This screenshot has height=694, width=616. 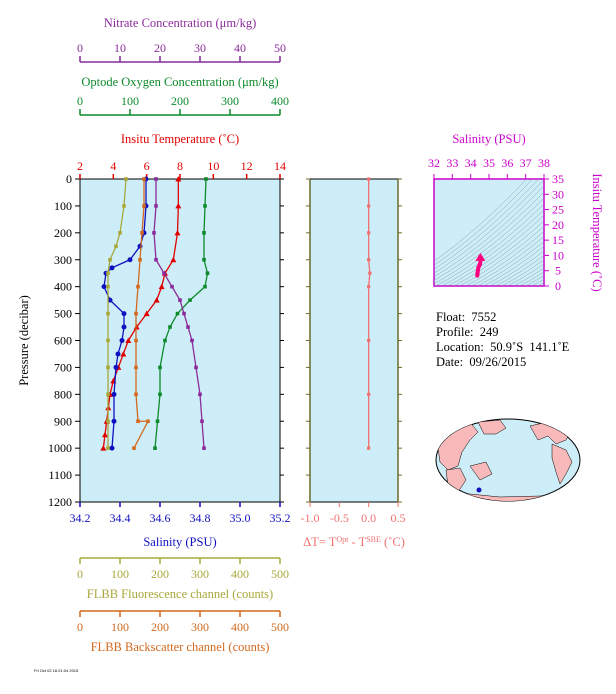 What do you see at coordinates (69, 179) in the screenshot?
I see `pressure-tick-label: 0` at bounding box center [69, 179].